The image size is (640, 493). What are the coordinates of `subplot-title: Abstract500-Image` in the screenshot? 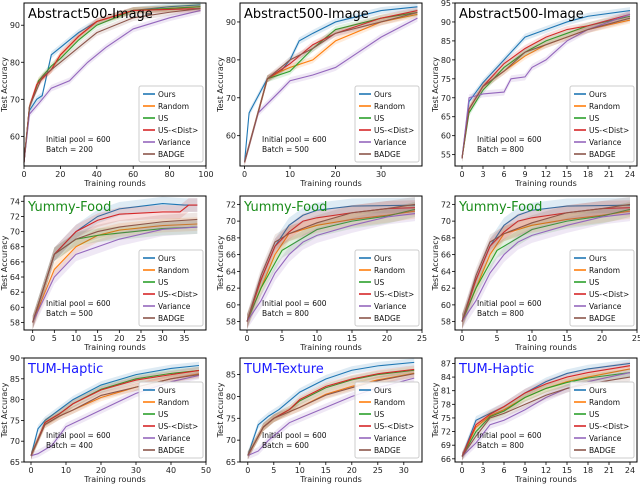 It's located at (90, 14).